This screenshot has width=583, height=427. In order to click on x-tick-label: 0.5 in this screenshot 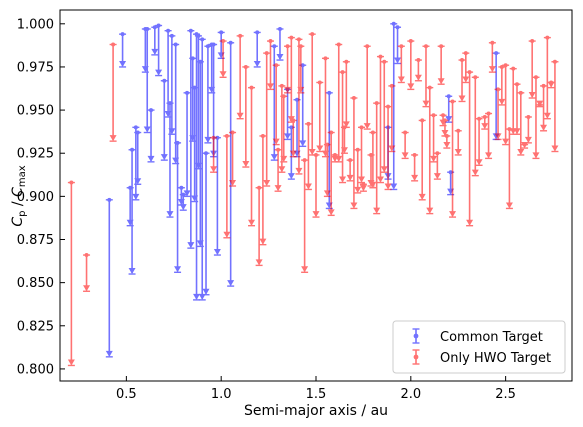, I will do `click(126, 394)`.